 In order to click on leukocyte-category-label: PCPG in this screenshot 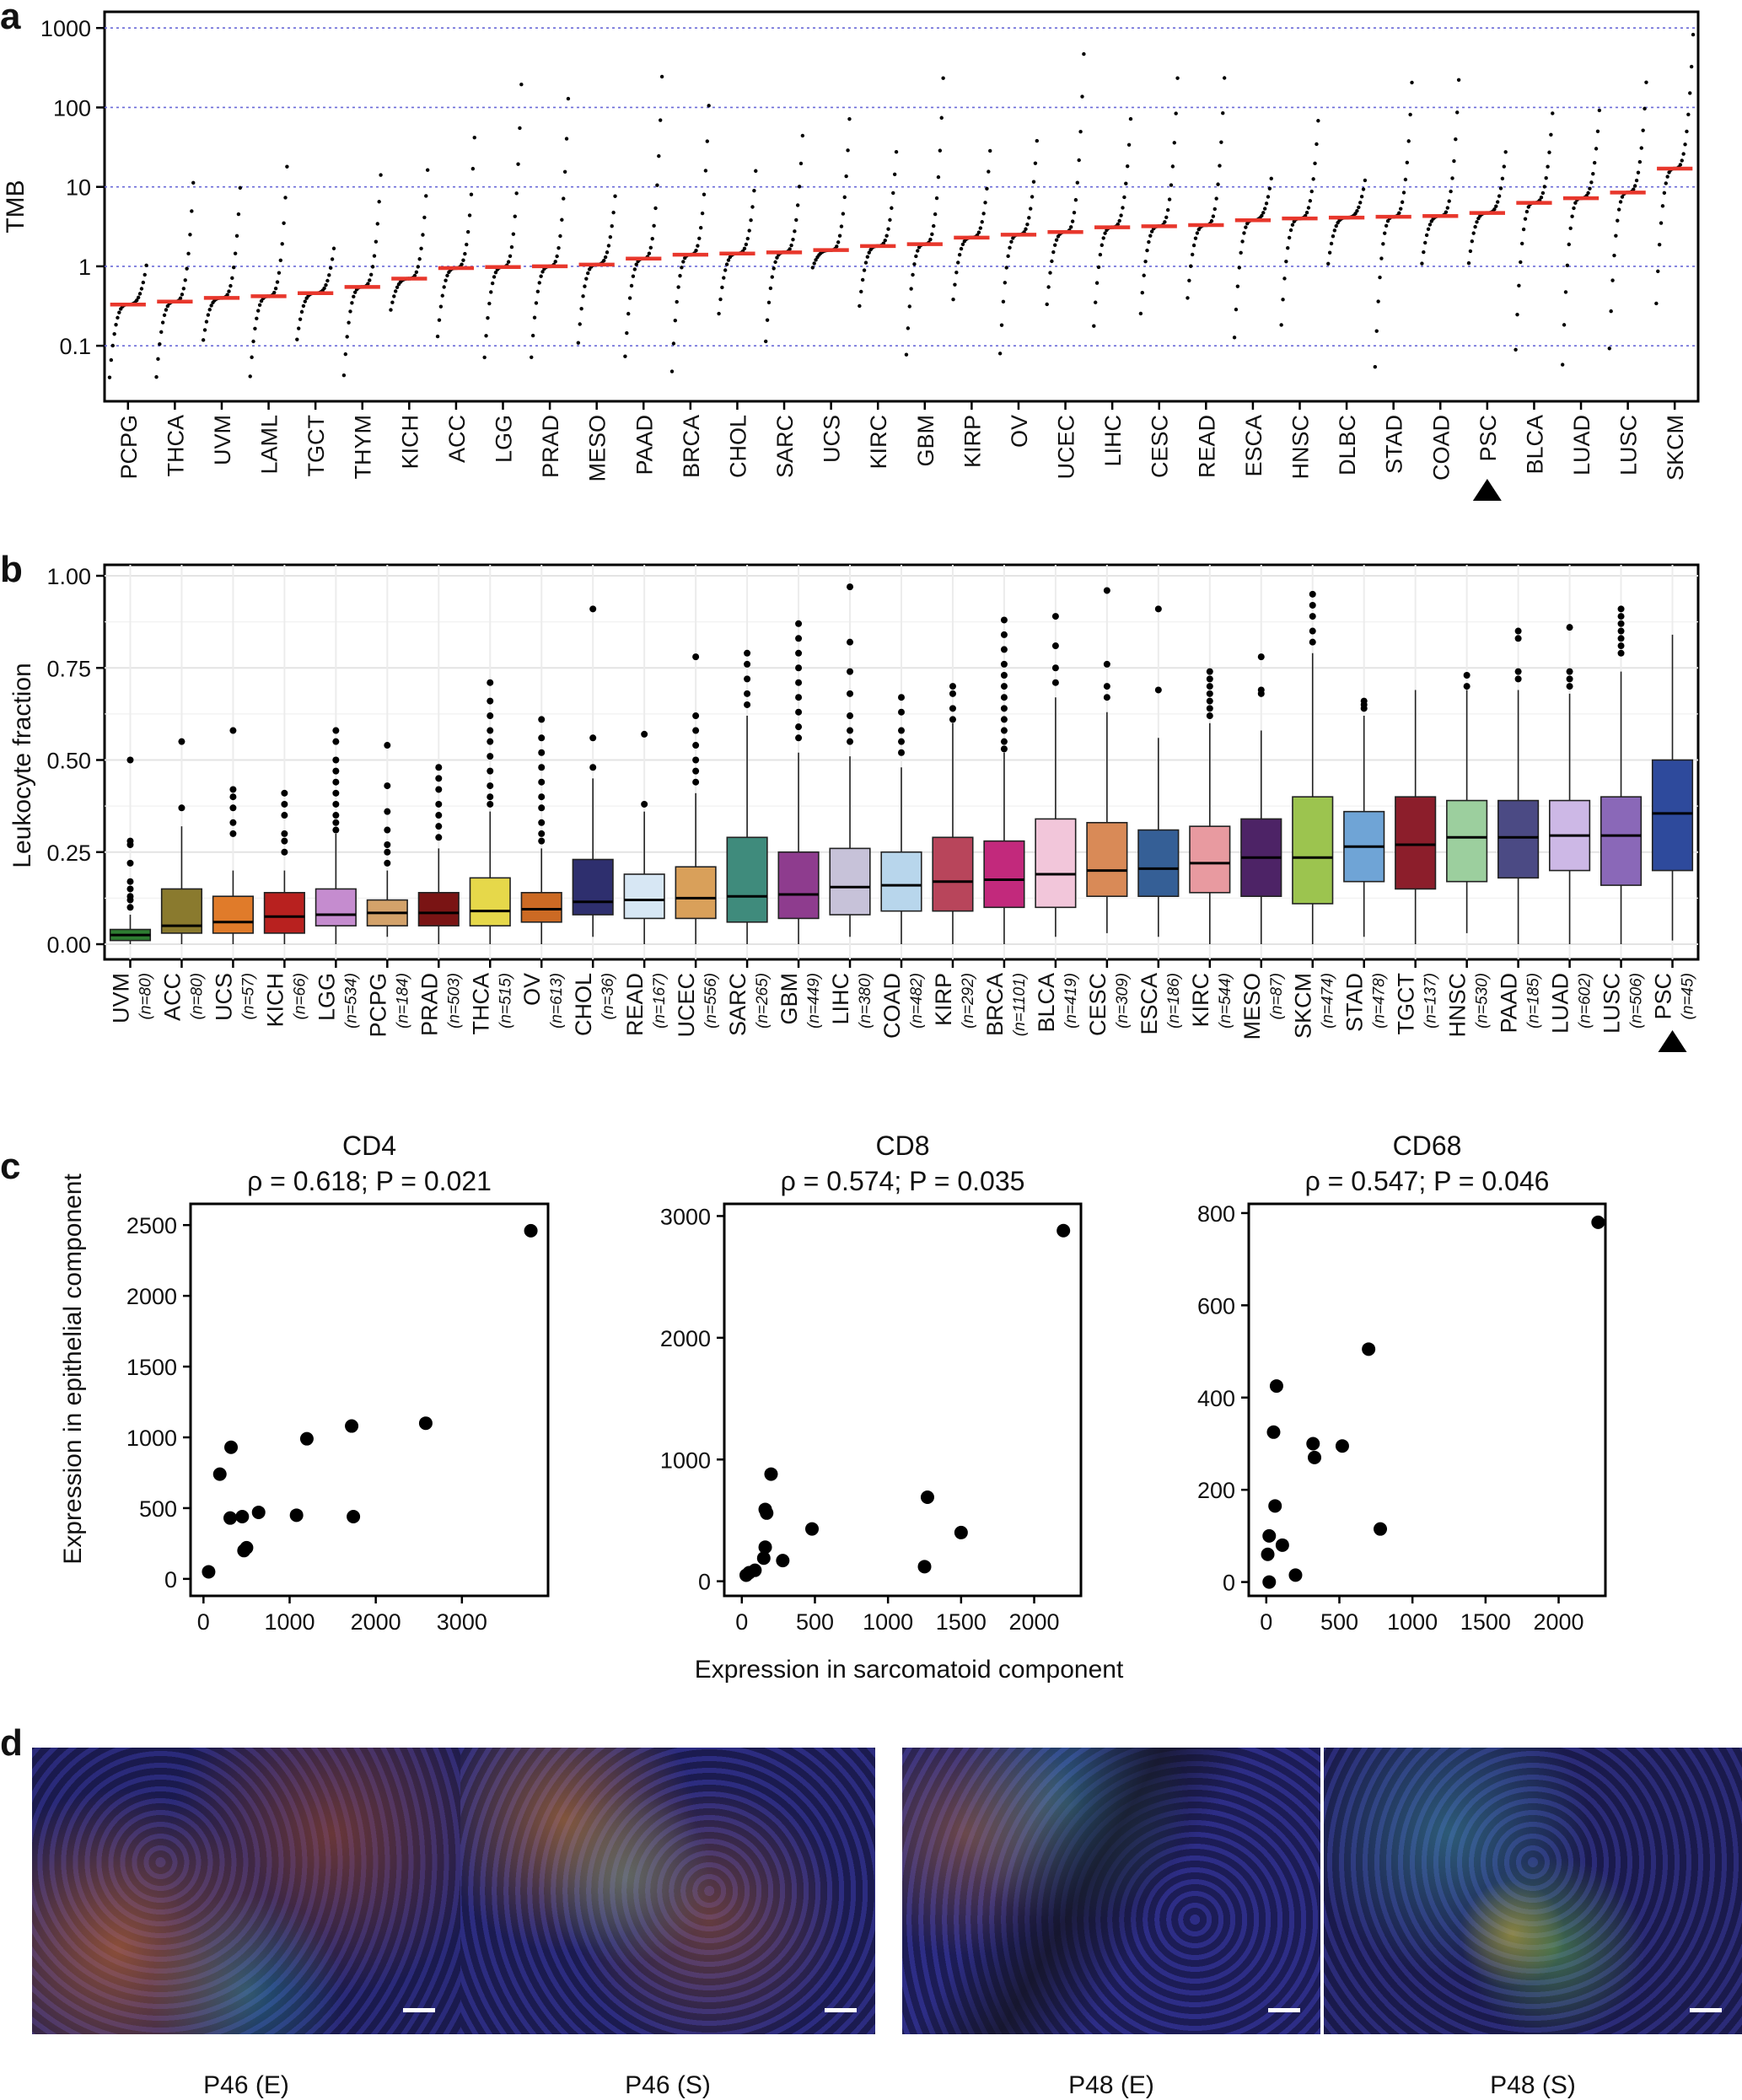, I will do `click(377, 1005)`.